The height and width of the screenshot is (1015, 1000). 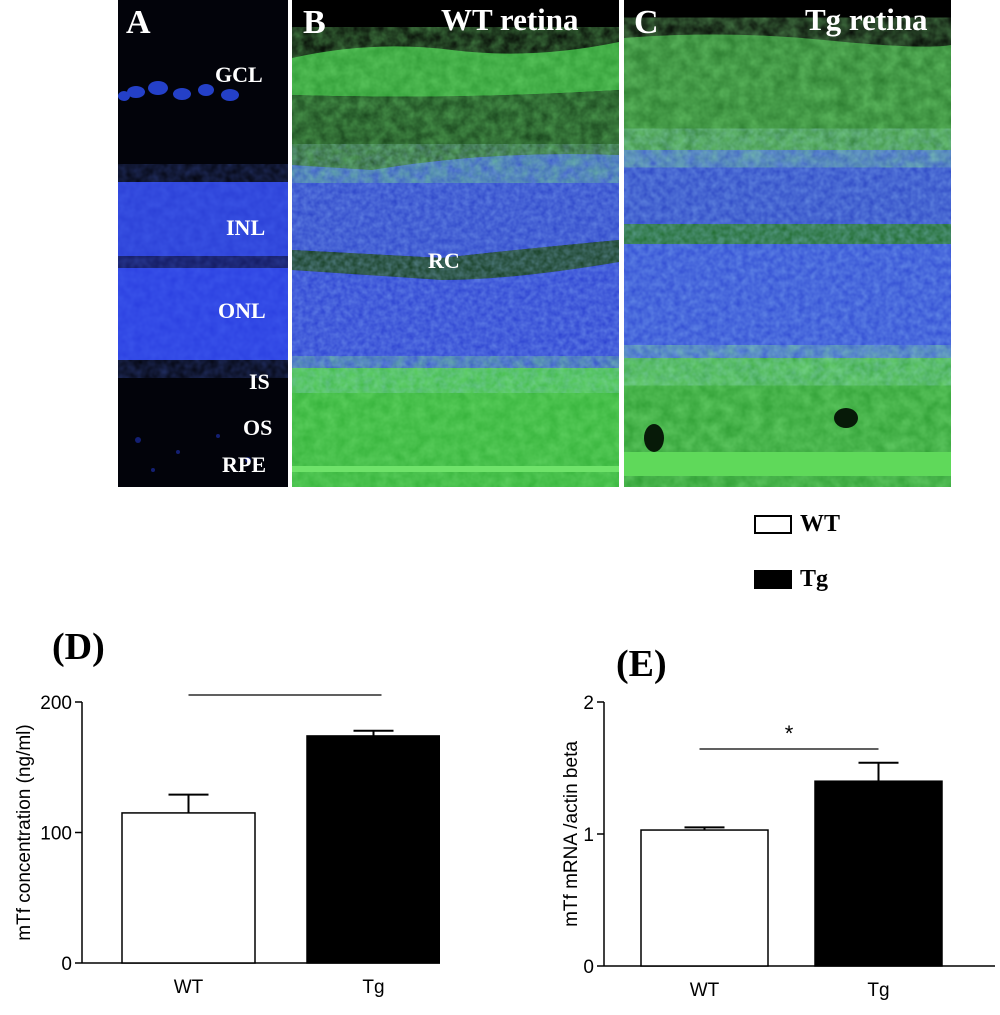 What do you see at coordinates (646, 22) in the screenshot?
I see `panel-c-label: C` at bounding box center [646, 22].